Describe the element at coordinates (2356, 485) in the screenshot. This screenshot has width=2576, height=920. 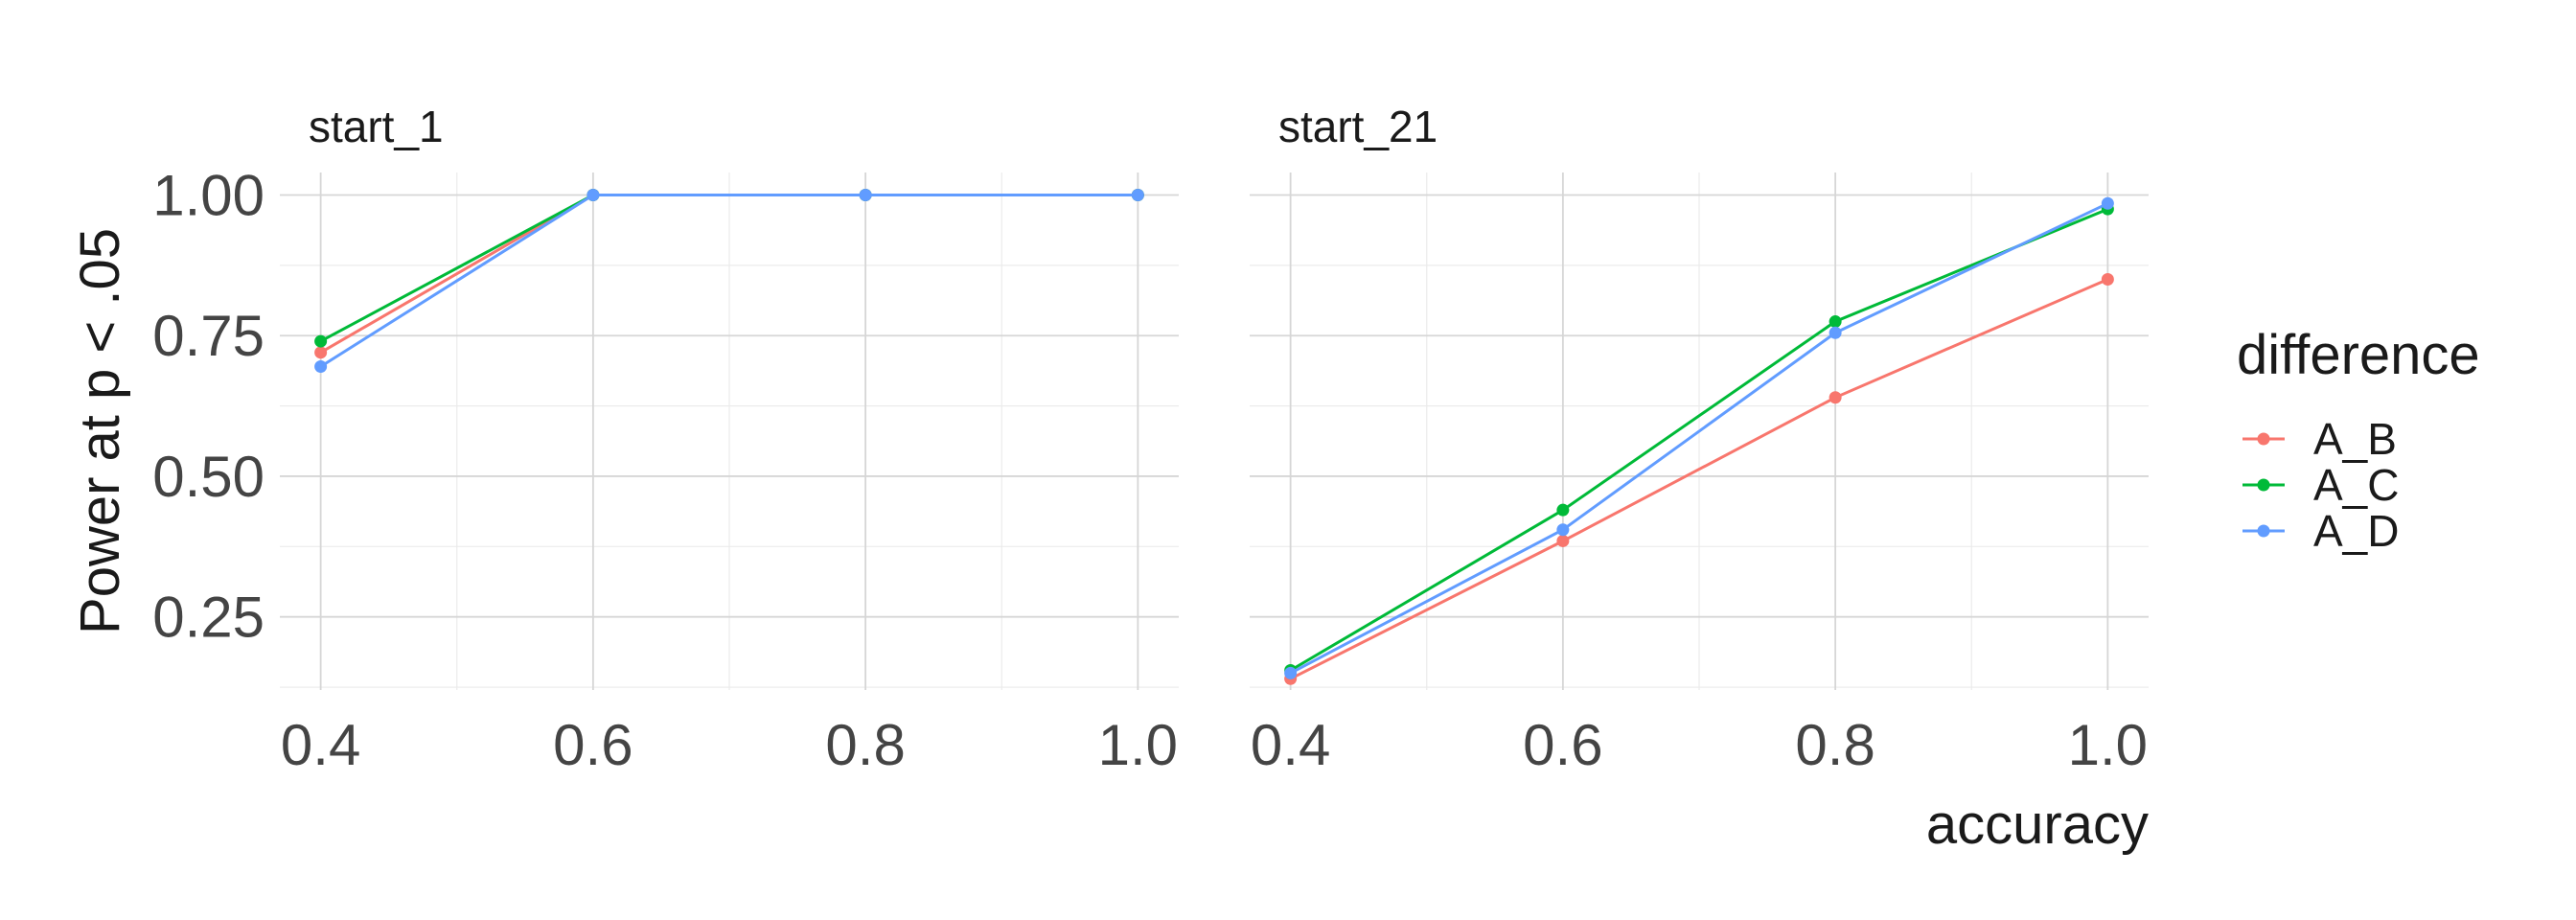
I see `legend-label: A_C` at that location.